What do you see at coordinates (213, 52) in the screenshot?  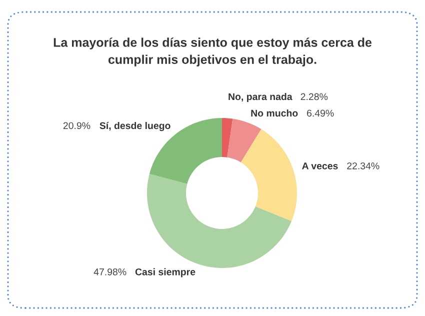 I see `chart-title: La mayoría de los días siento que estoy más cerca de cumplir mis objetivos en el trabajo.` at bounding box center [213, 52].